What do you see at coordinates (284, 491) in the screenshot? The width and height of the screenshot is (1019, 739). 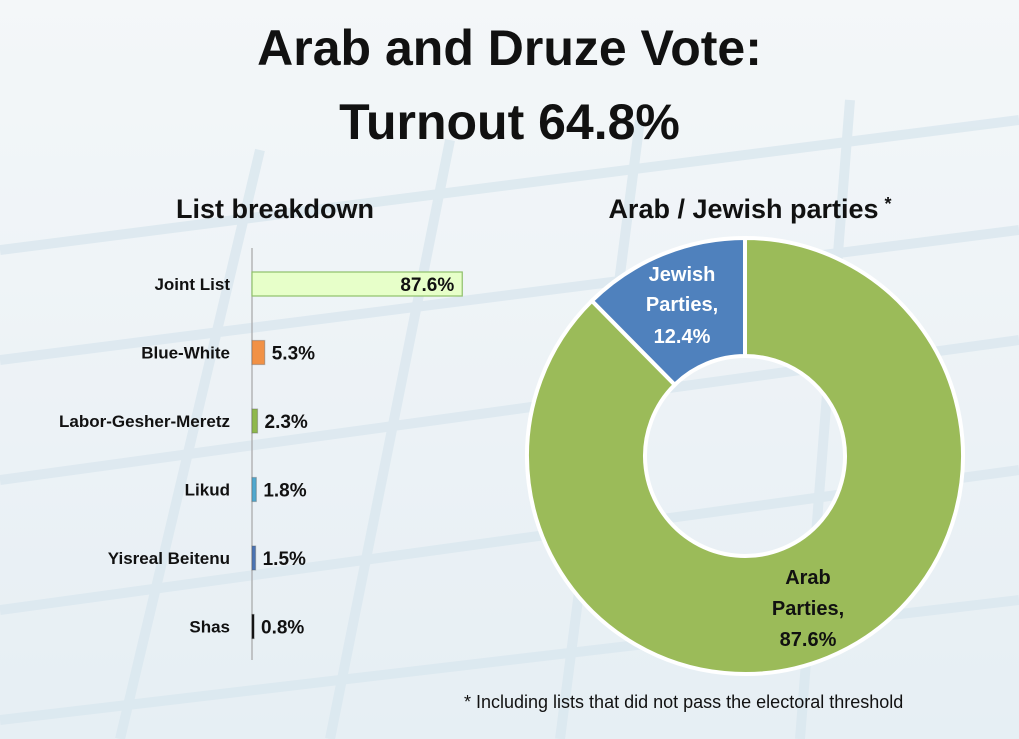 I see `bar-value-label: 1.8%` at bounding box center [284, 491].